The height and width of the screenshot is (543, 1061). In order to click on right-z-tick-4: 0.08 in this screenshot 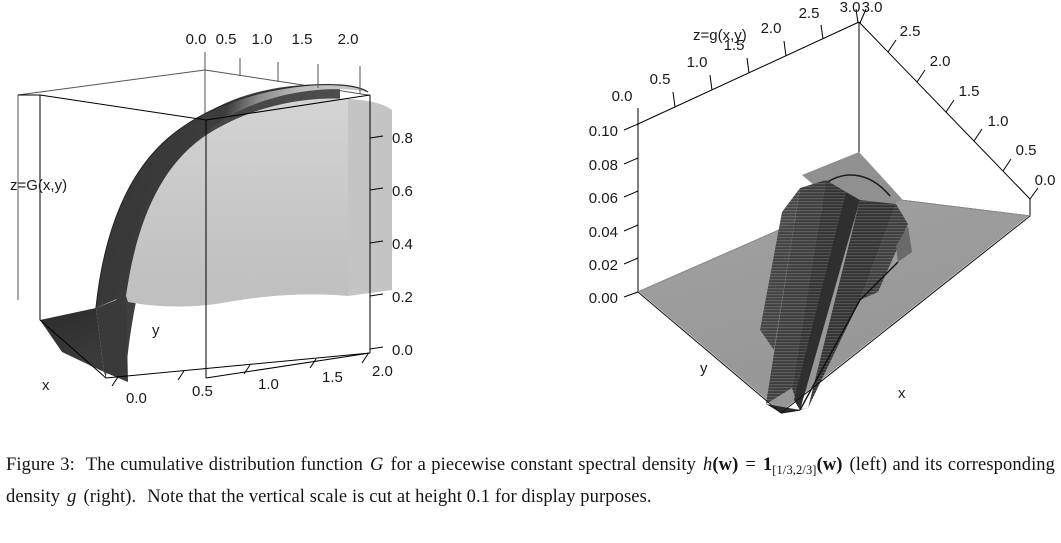, I will do `click(603, 165)`.